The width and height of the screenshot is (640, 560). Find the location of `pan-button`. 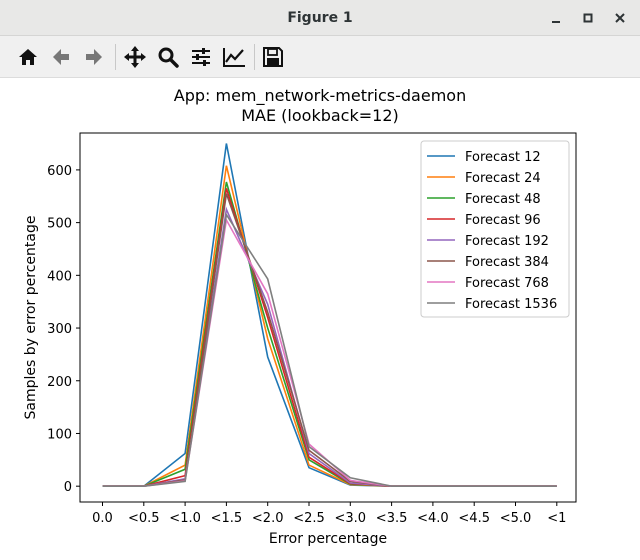

pan-button is located at coordinates (135, 57).